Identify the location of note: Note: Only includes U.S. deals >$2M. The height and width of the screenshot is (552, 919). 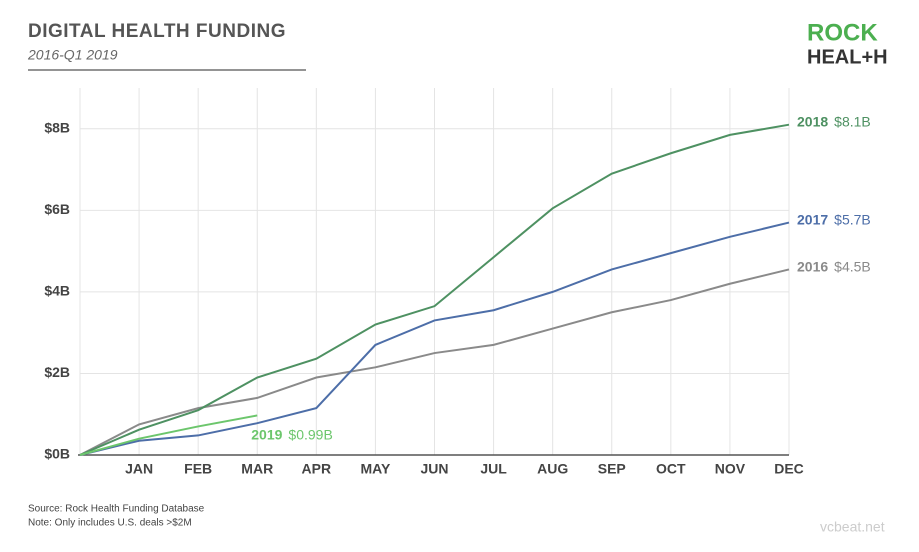
(110, 523).